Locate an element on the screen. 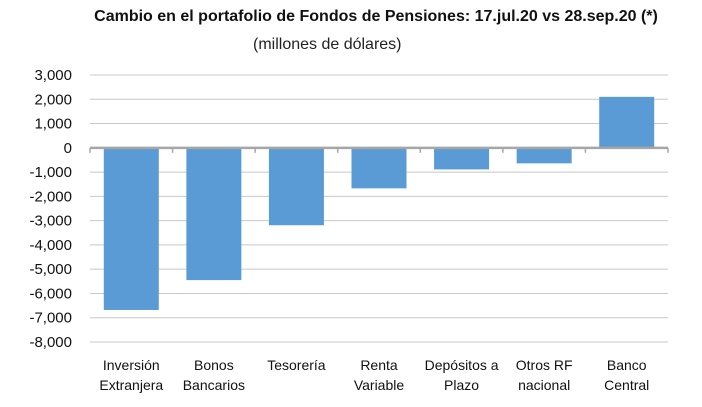  x-tick-label: Bancarios is located at coordinates (214, 385).